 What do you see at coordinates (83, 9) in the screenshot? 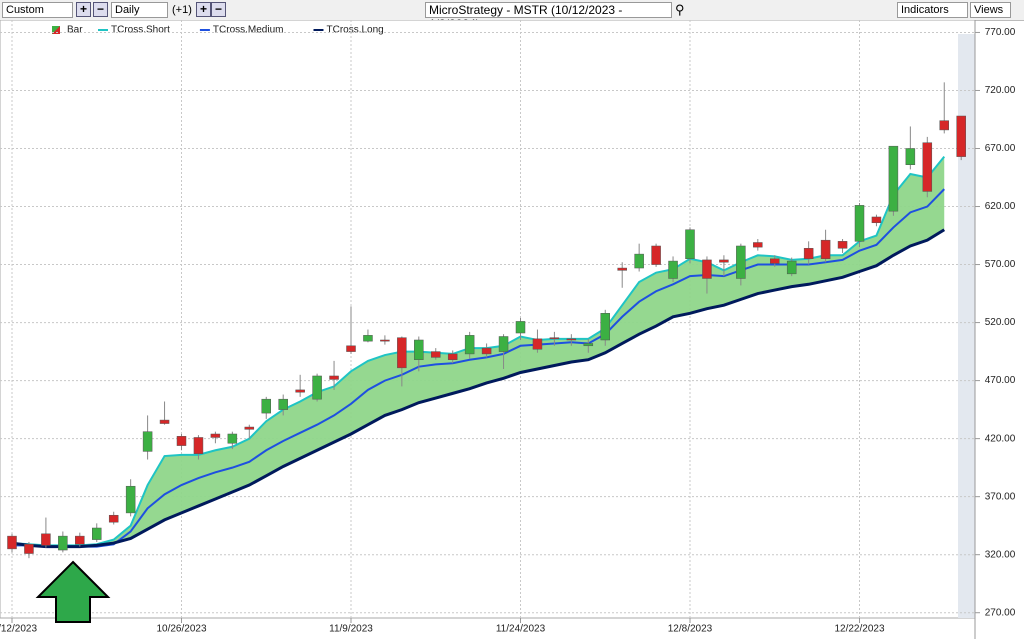
I see `add-button: +` at bounding box center [83, 9].